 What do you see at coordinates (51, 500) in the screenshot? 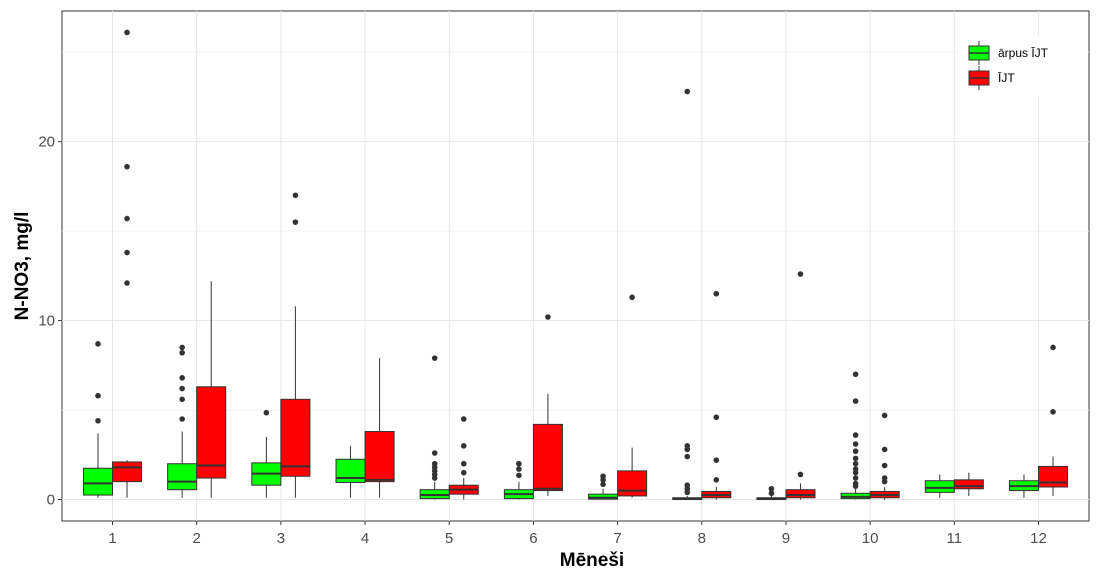
I see `y-tick-label: 0` at bounding box center [51, 500].